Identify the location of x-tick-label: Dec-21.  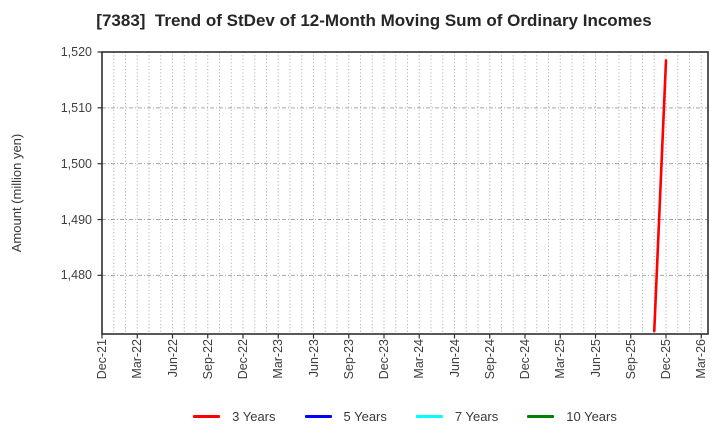
(102, 359).